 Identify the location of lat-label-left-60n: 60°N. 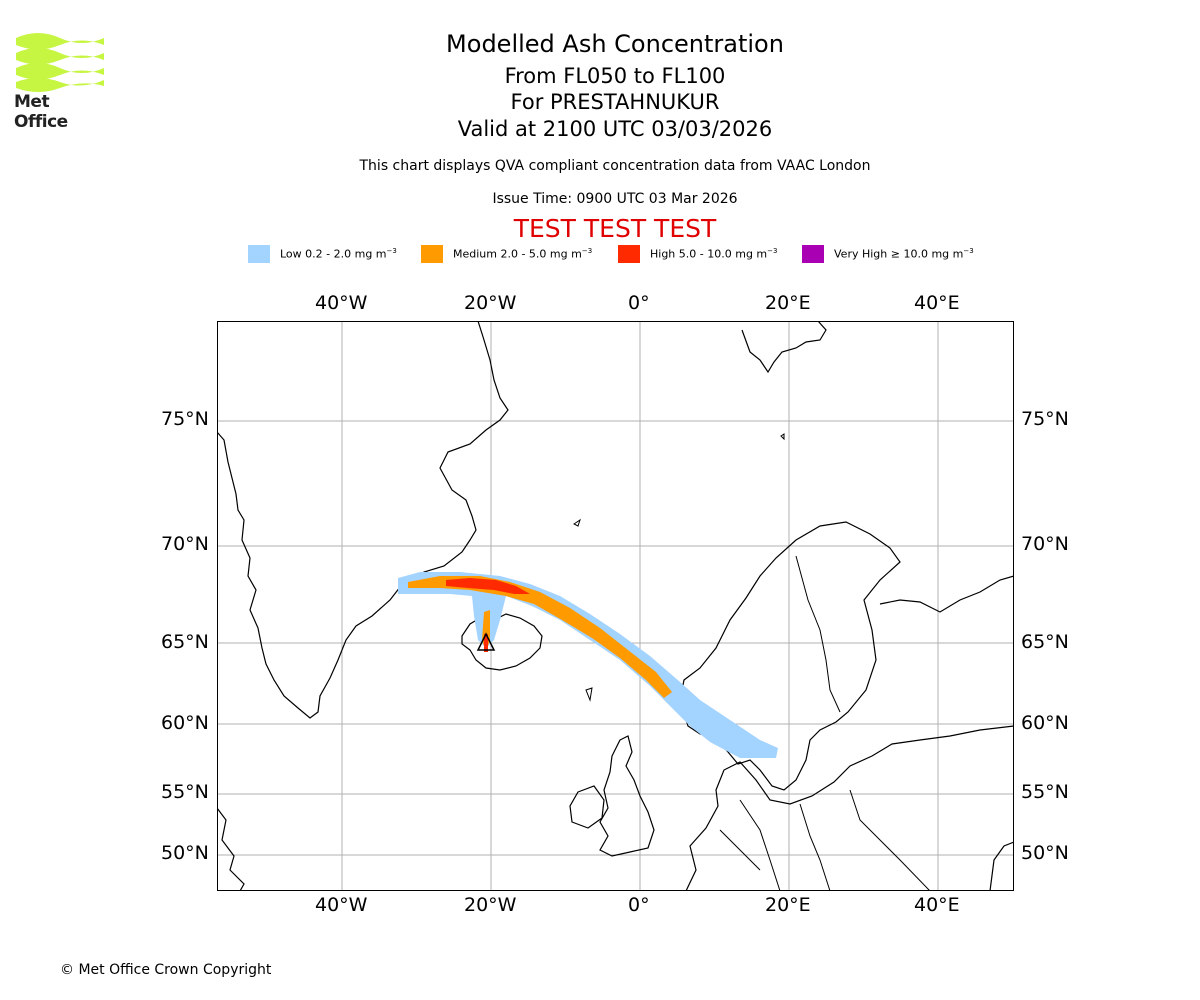
(185, 723).